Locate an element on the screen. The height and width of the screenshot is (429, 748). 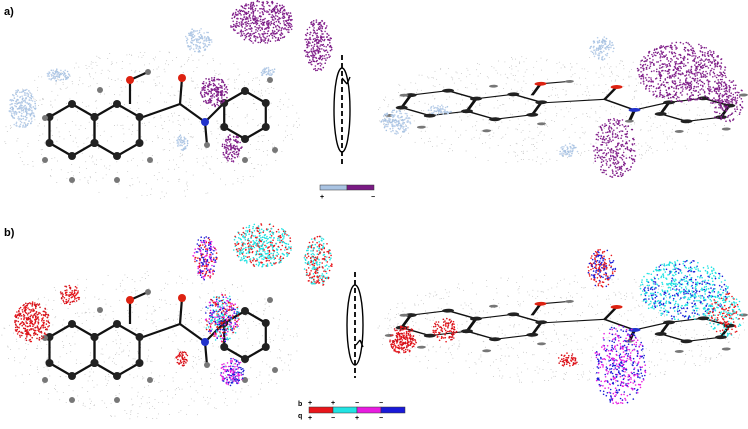
density-blob is located at coordinates (232, 148).